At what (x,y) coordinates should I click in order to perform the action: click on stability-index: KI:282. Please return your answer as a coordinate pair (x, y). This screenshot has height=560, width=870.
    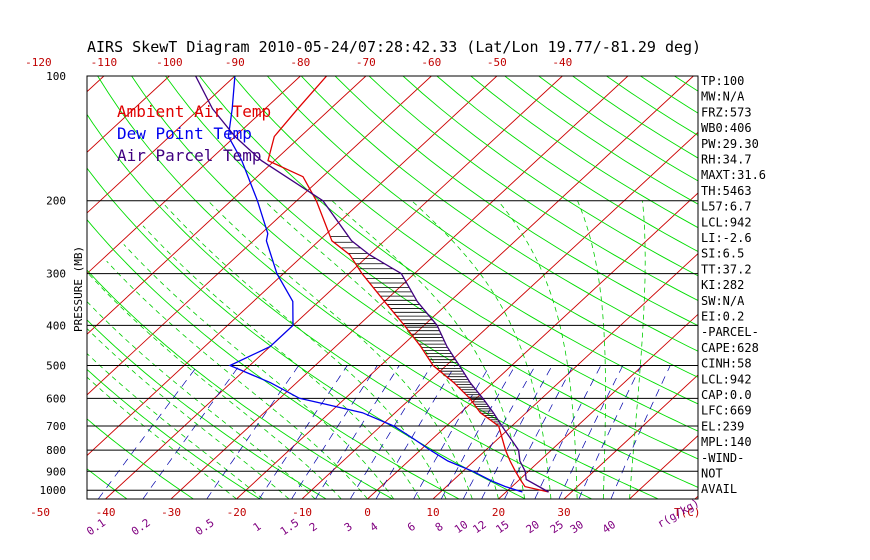
    Looking at the image, I should click on (722, 285).